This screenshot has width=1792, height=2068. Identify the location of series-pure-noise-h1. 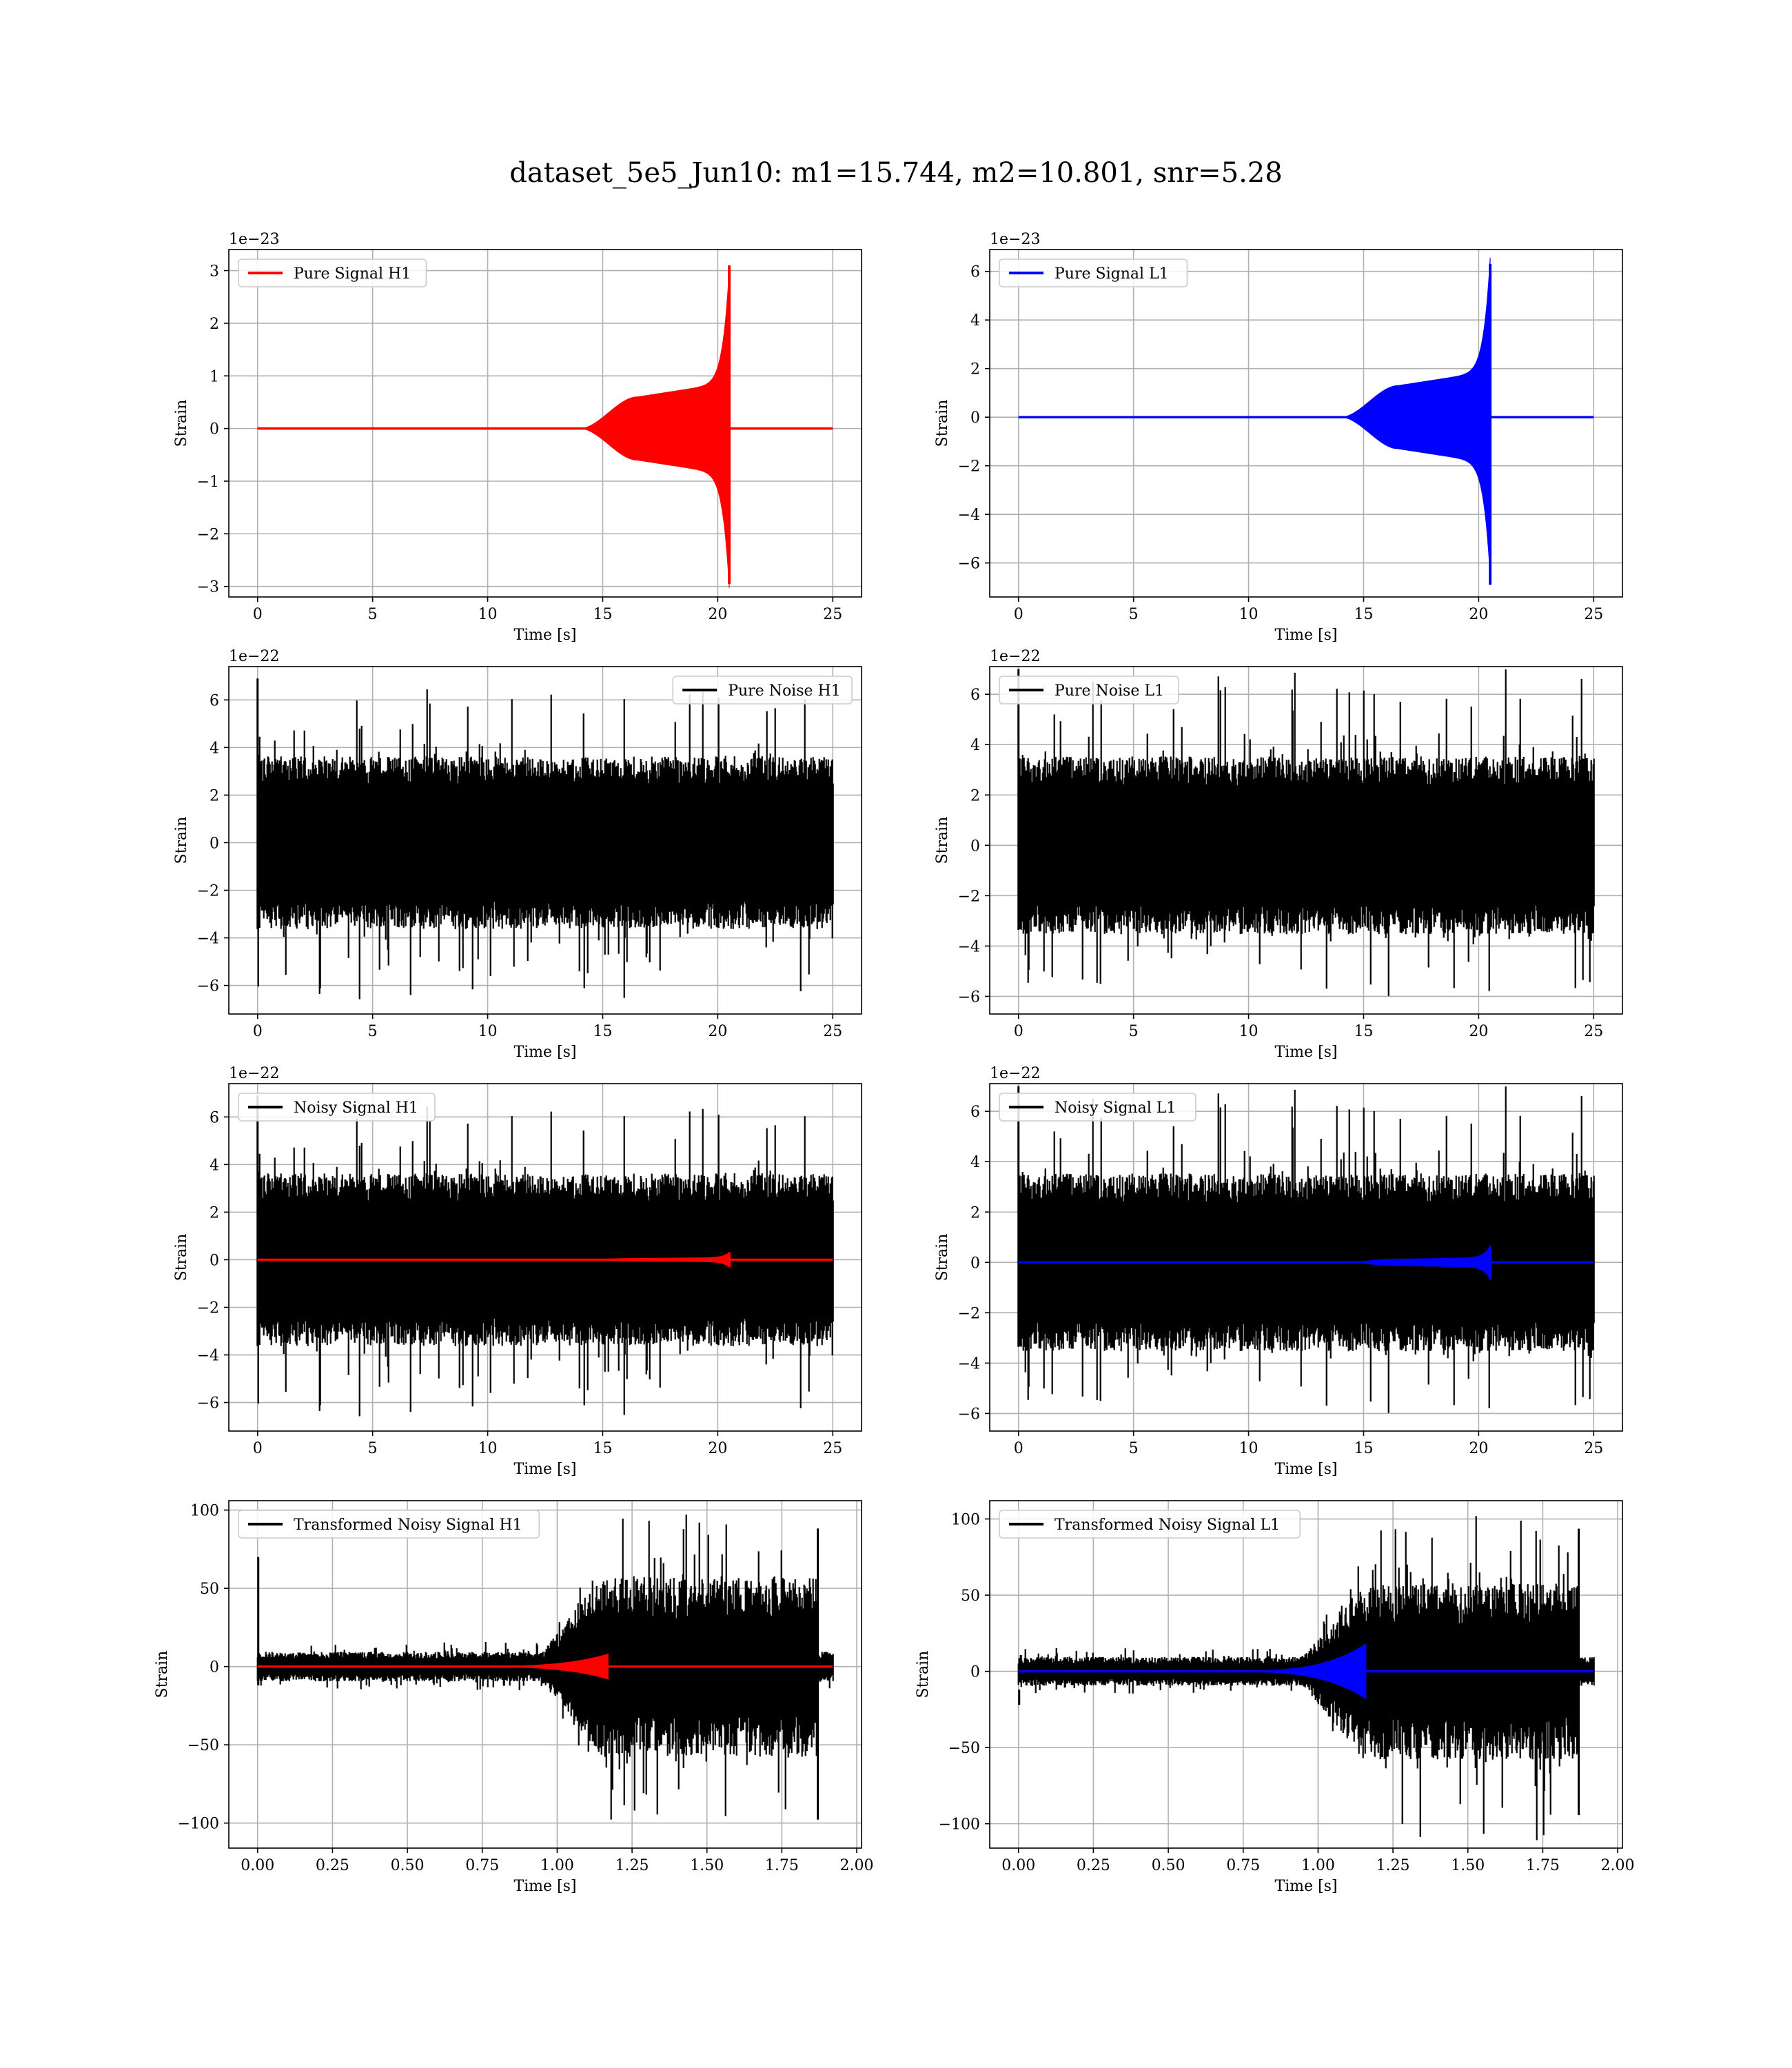
(545, 839).